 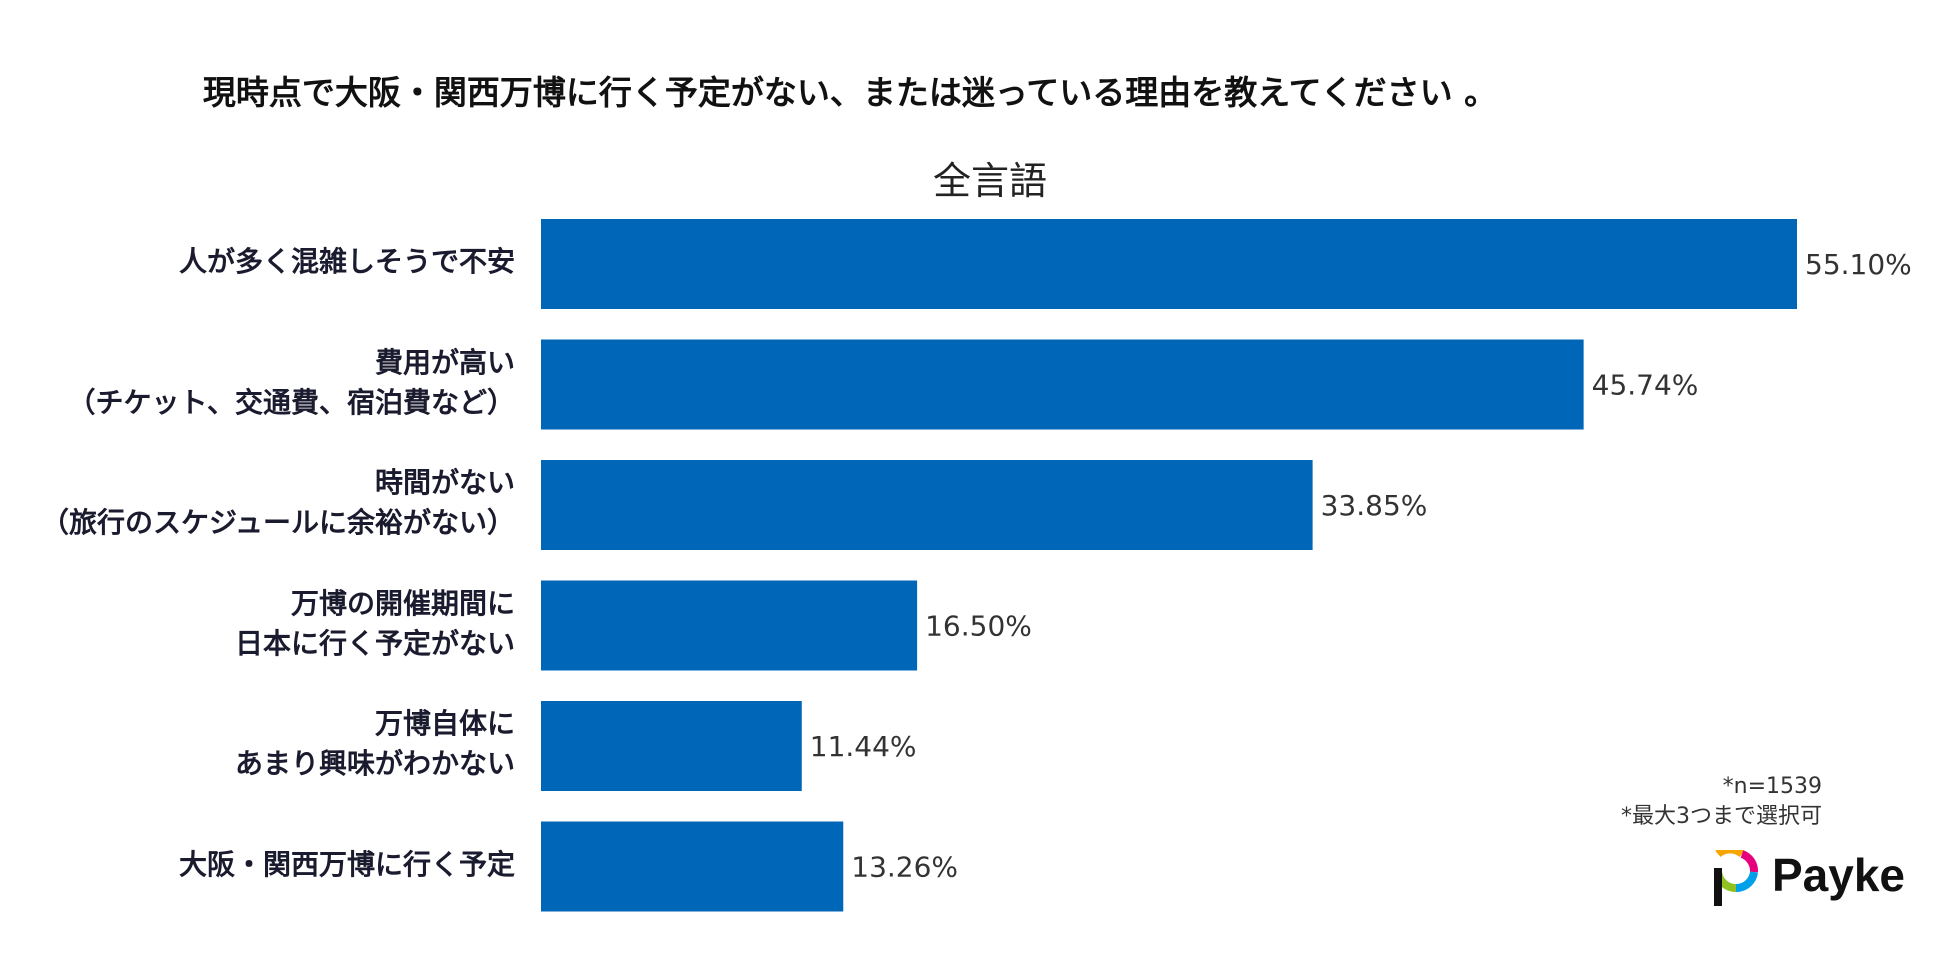 What do you see at coordinates (1645, 385) in the screenshot?
I see `value-label-2: 45.74%` at bounding box center [1645, 385].